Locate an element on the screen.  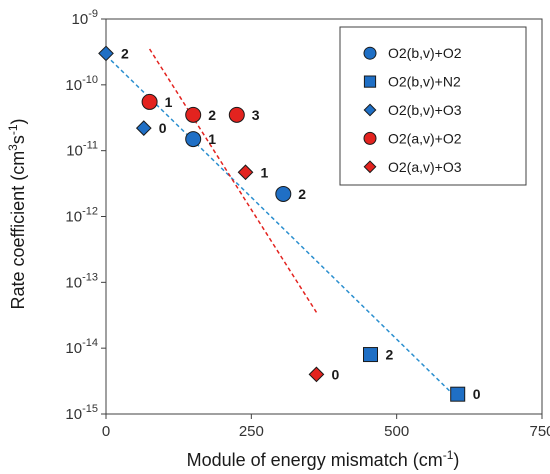
legend-label: O2(b,v)+O3 is located at coordinates (425, 110).